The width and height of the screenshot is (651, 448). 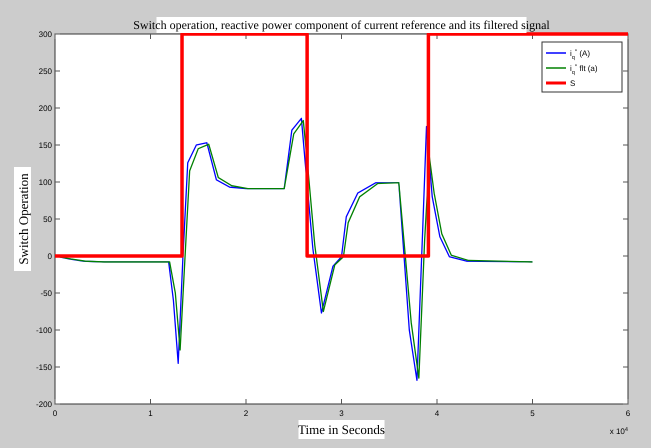 What do you see at coordinates (44, 330) in the screenshot?
I see `y-tick-label: -100` at bounding box center [44, 330].